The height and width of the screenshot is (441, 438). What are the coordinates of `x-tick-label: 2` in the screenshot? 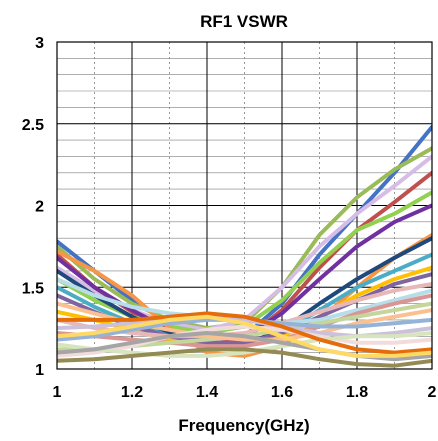 It's located at (432, 392).